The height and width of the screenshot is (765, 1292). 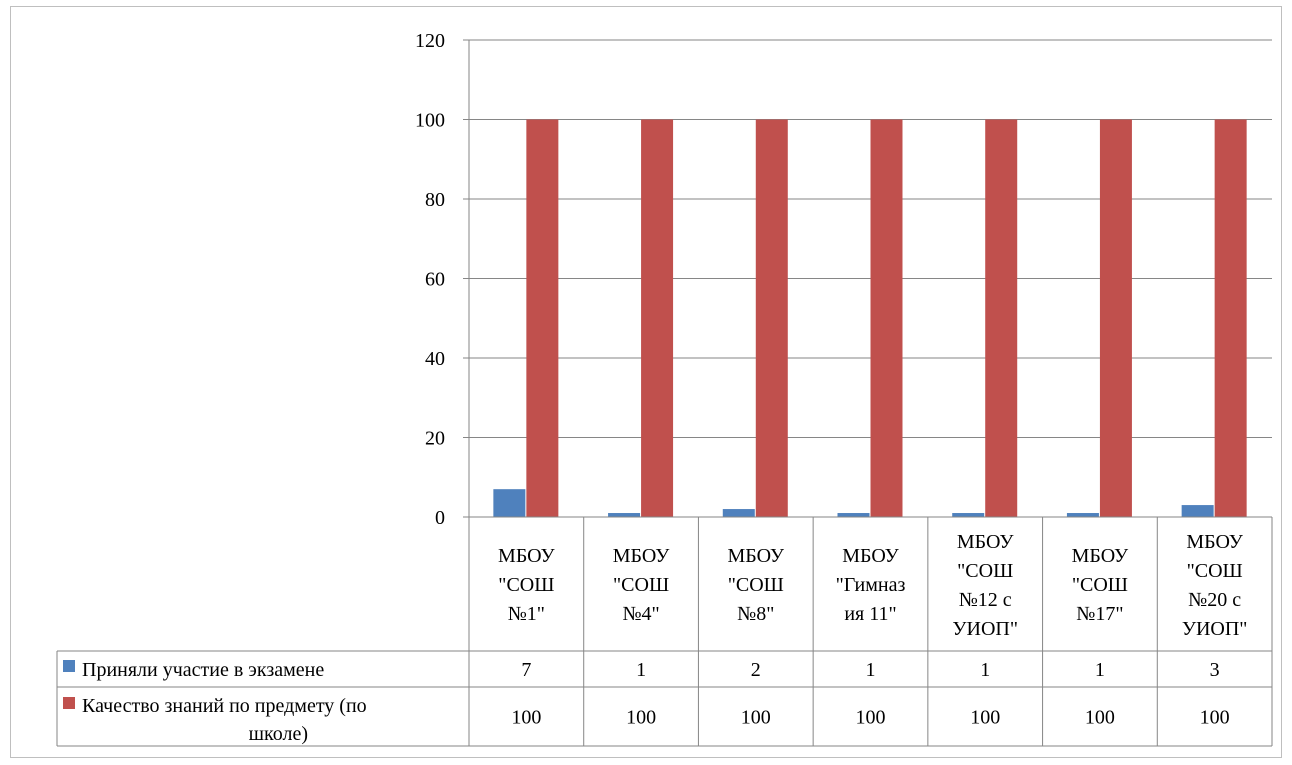 I want to click on y-tick-label: 120, so click(x=430, y=41).